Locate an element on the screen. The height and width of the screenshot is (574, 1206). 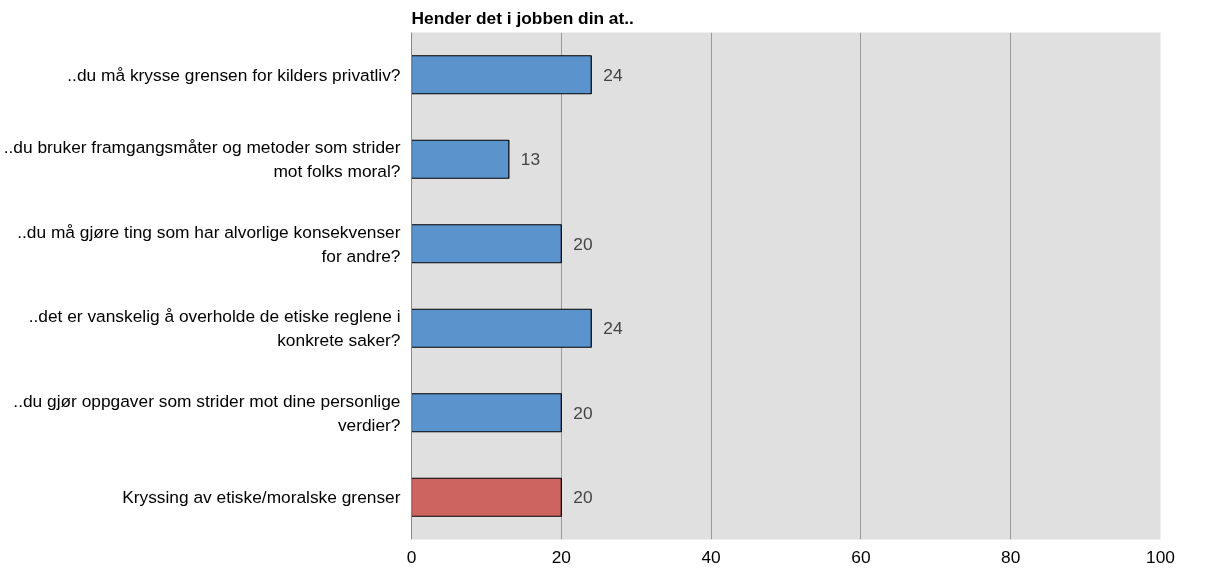
chart-title: Hender det i jobben din at.. is located at coordinates (522, 17).